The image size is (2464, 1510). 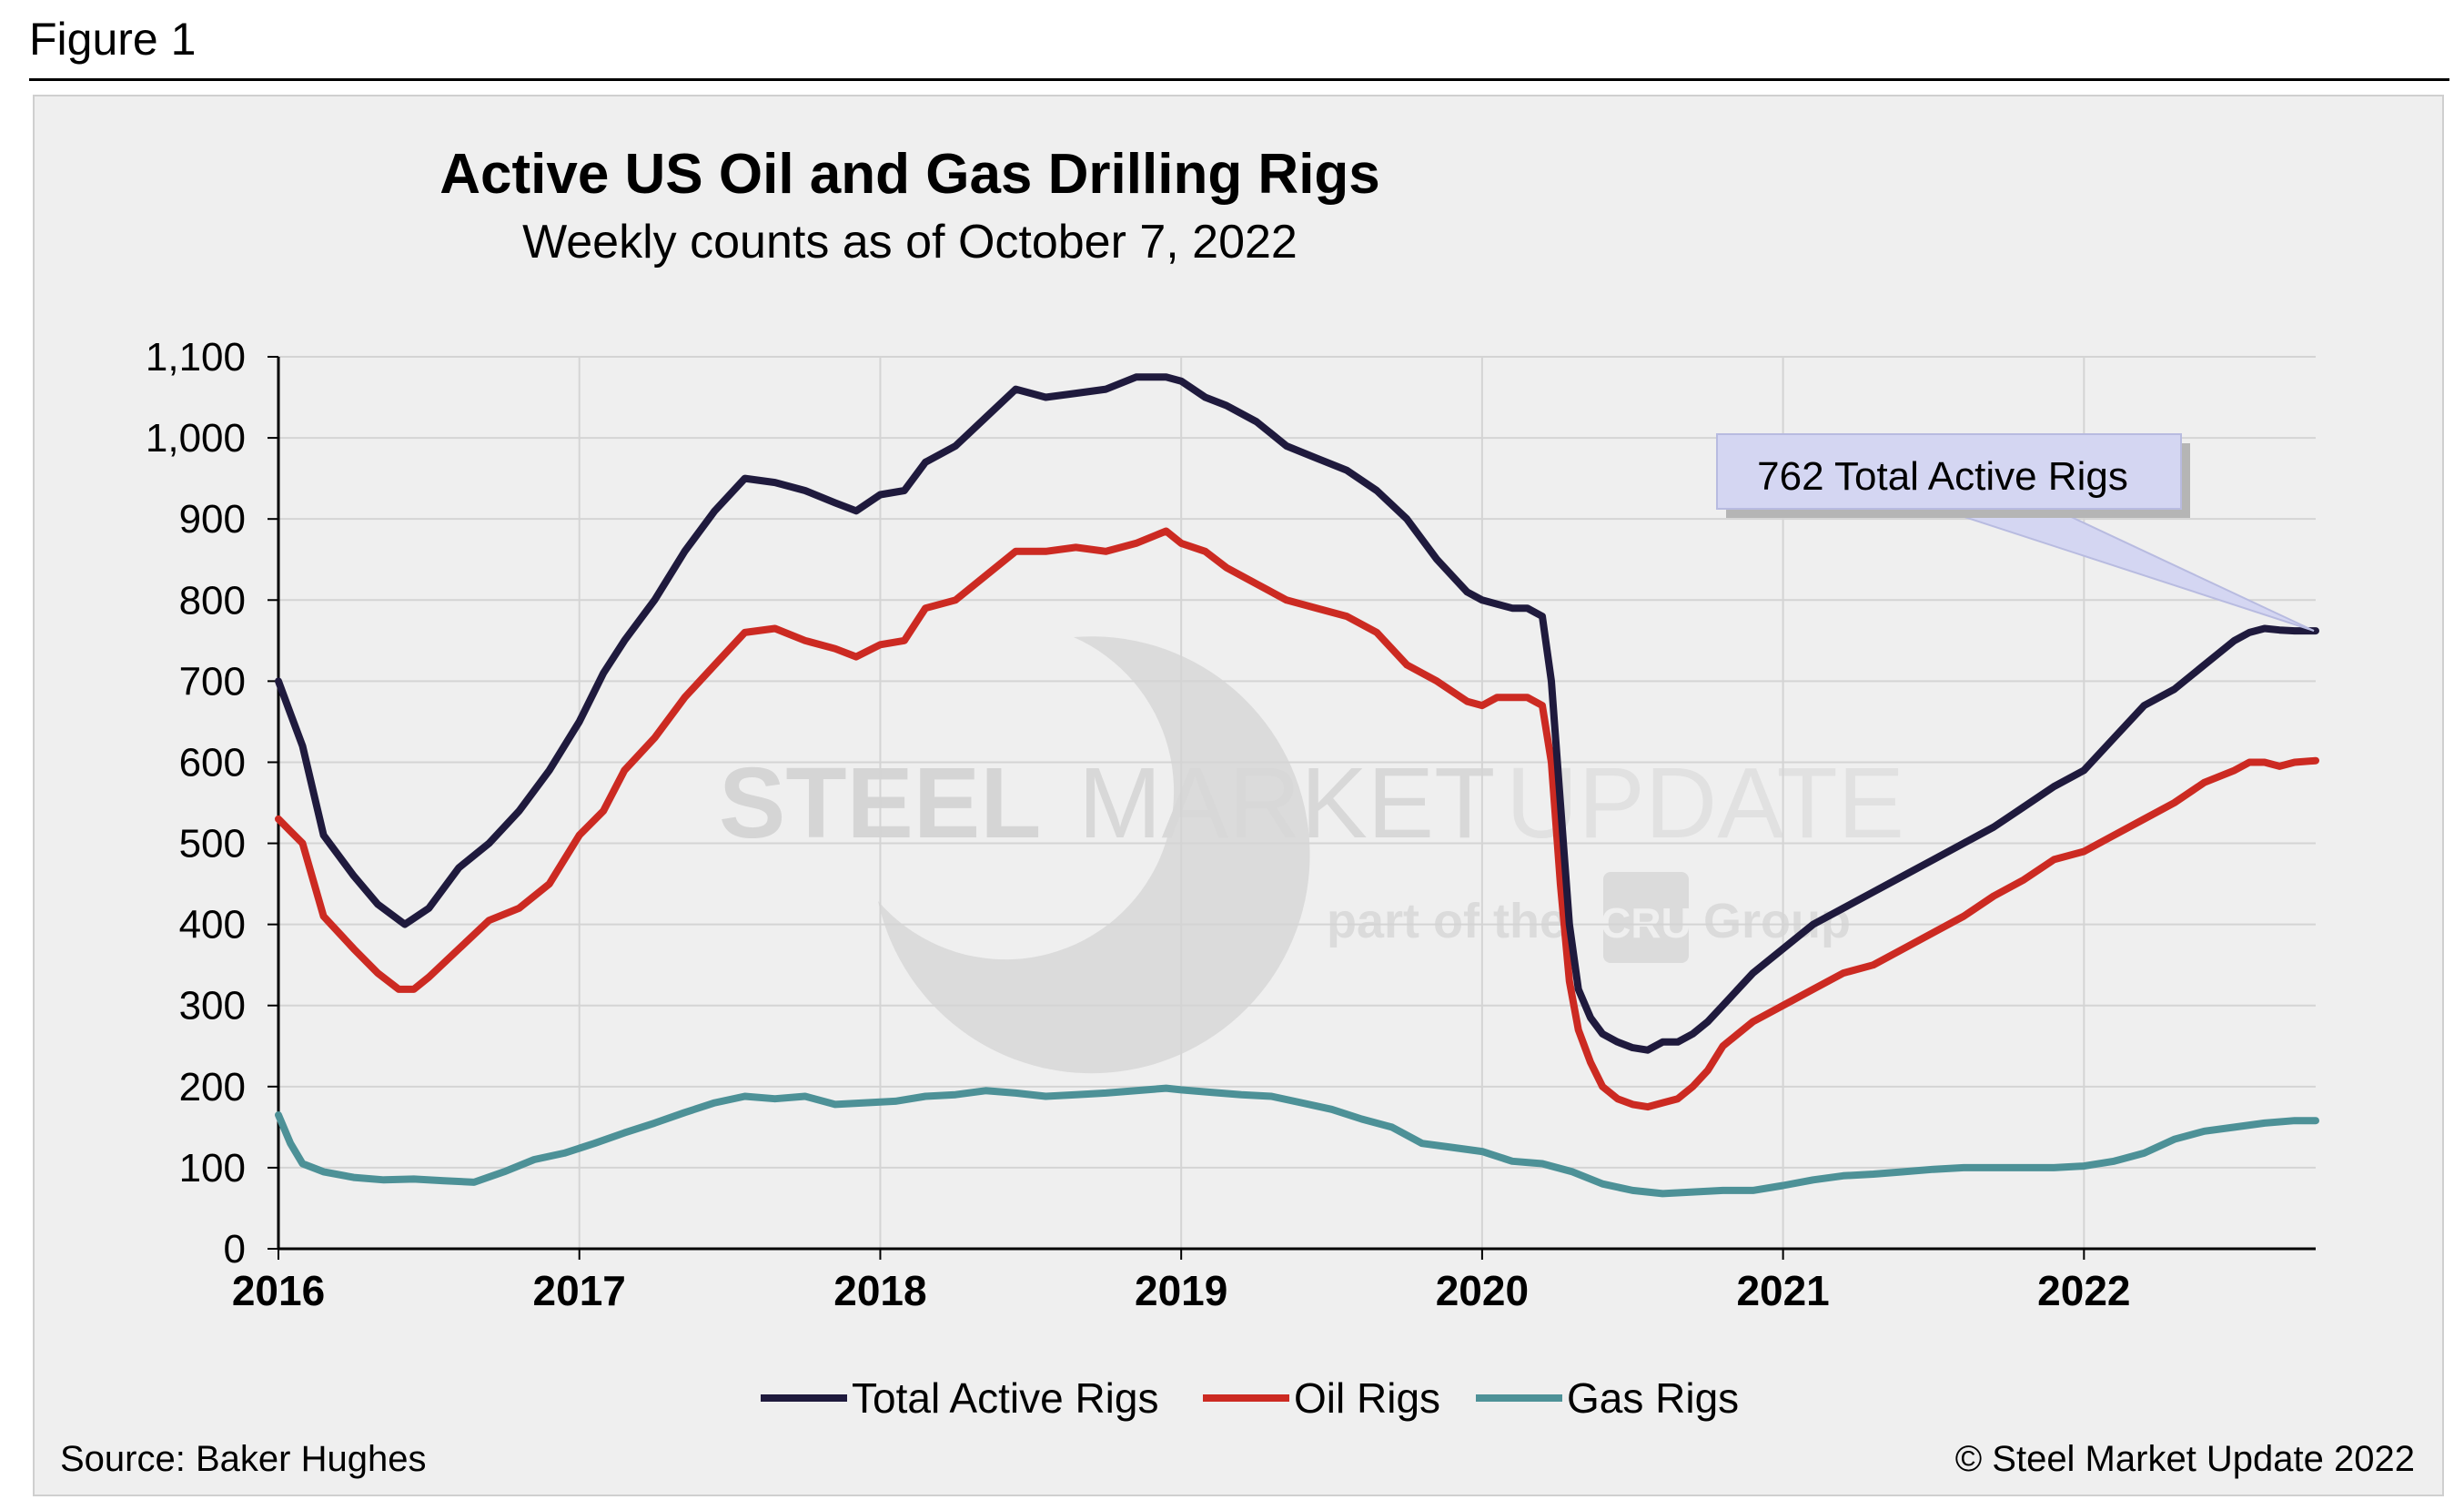 What do you see at coordinates (212, 804) in the screenshot?
I see `y-axis-tick-labels: 0 100 200 300 400 500 600 700 800 900 1,000 1,100` at bounding box center [212, 804].